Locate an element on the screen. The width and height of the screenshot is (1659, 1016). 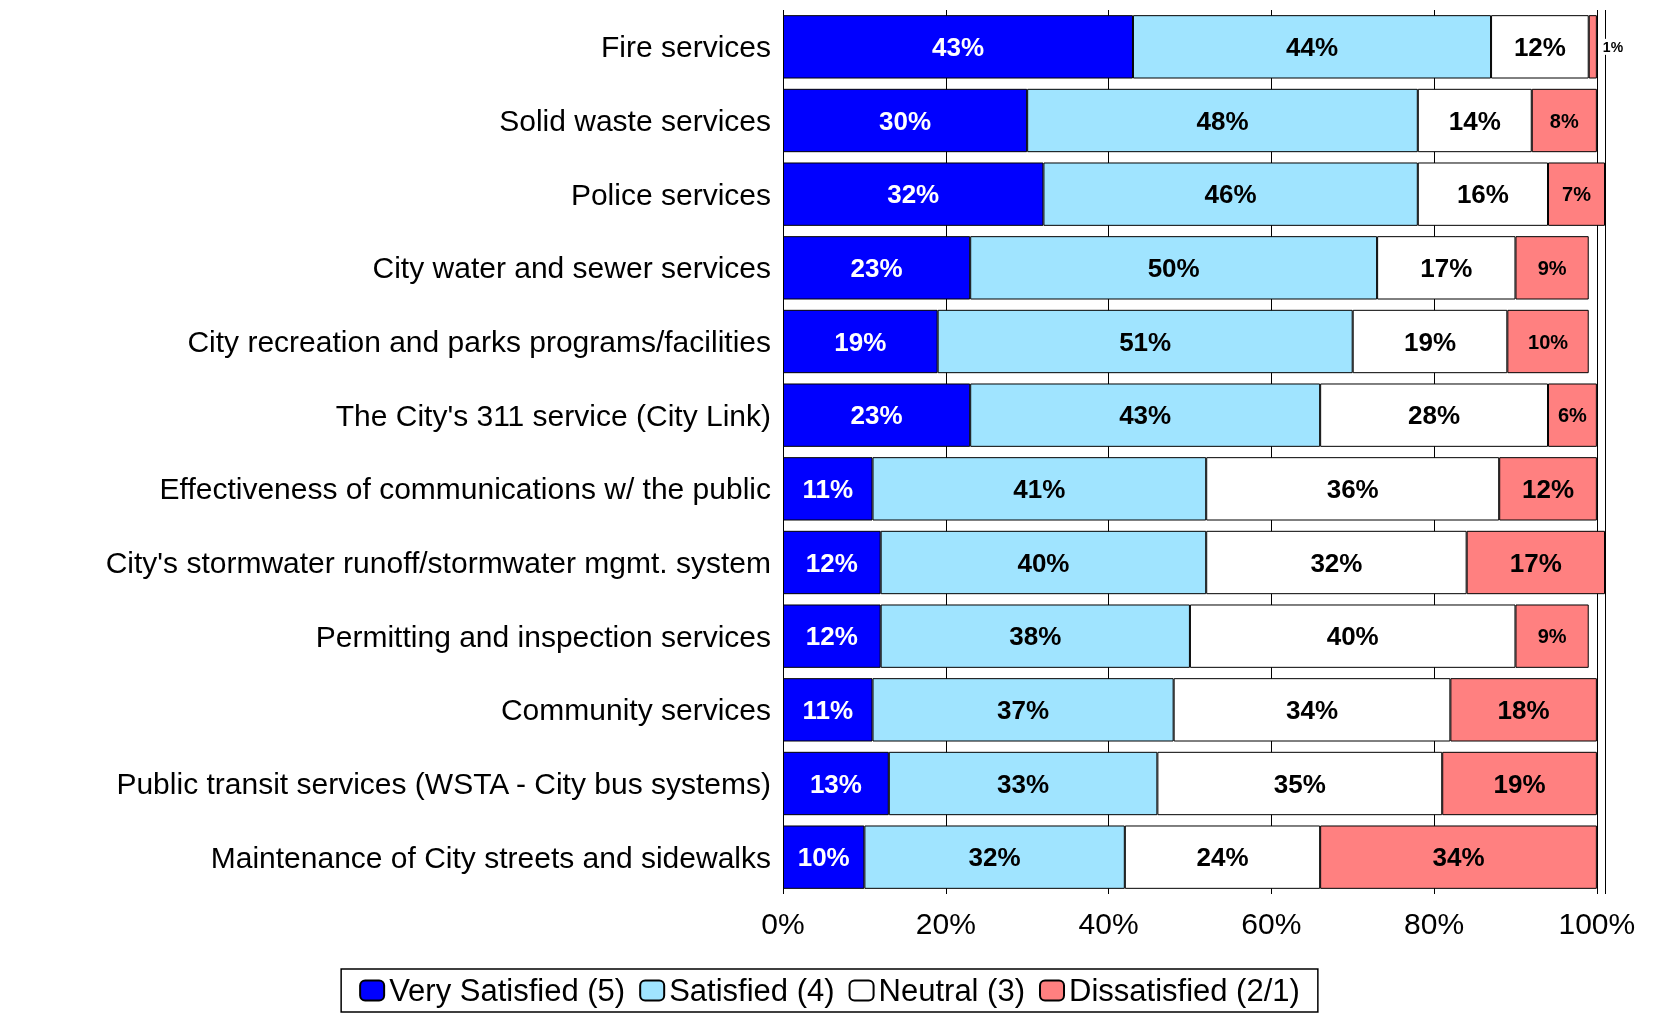
data-label: 18% is located at coordinates (1523, 709).